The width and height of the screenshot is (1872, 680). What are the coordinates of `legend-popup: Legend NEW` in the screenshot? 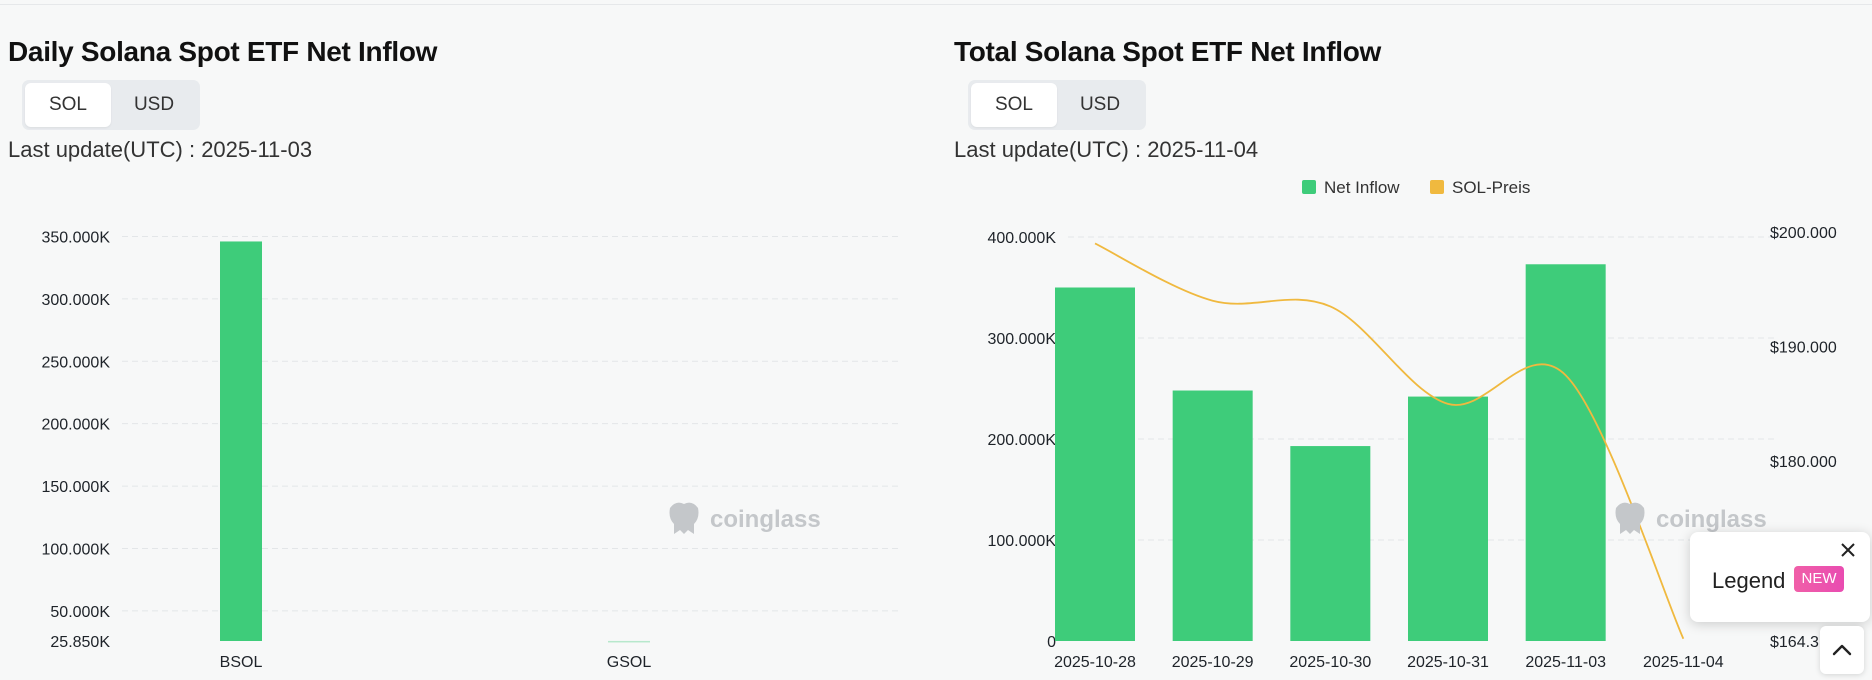 It's located at (1780, 577).